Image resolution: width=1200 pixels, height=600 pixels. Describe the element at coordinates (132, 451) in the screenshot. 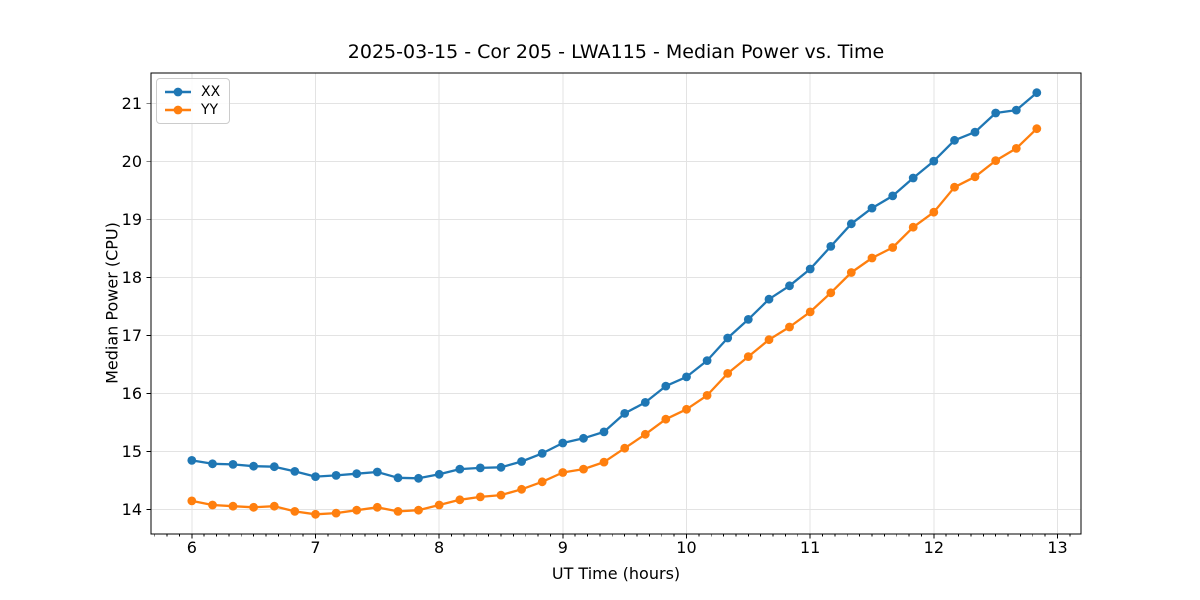

I see `y-tick-label: 15` at that location.